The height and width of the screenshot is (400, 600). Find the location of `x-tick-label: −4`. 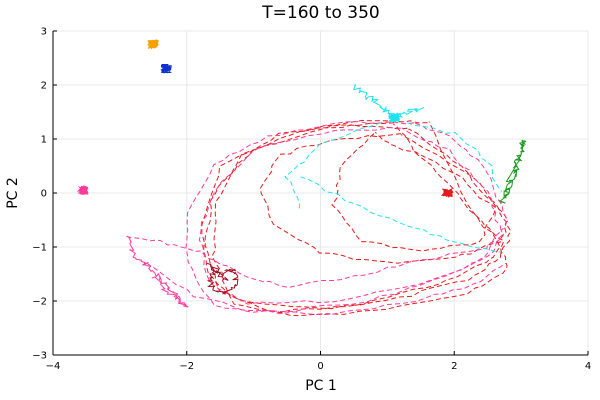

x-tick-label: −4 is located at coordinates (53, 366).